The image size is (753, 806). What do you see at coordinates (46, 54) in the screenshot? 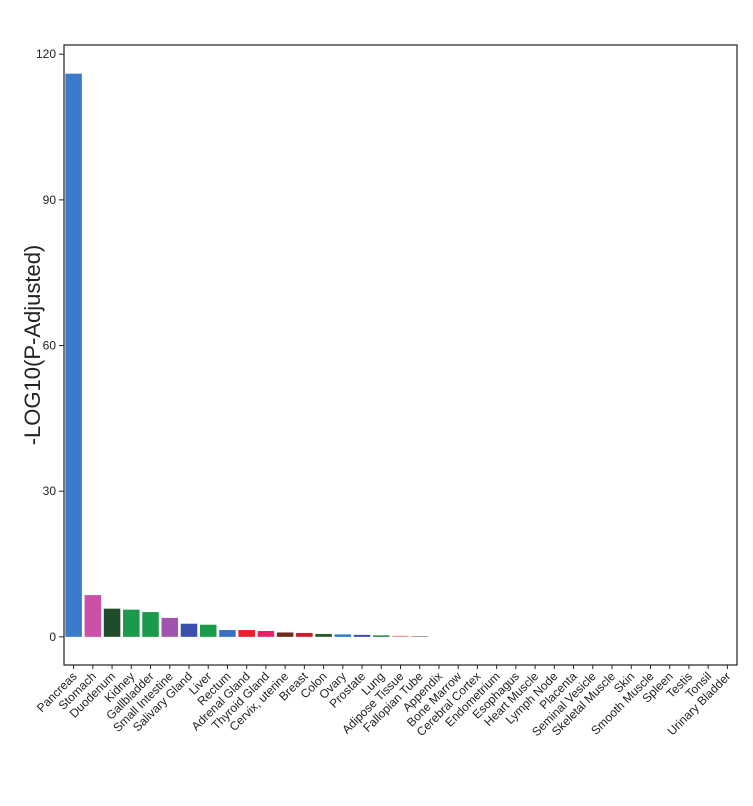
I see `y-tick-label: 120` at bounding box center [46, 54].